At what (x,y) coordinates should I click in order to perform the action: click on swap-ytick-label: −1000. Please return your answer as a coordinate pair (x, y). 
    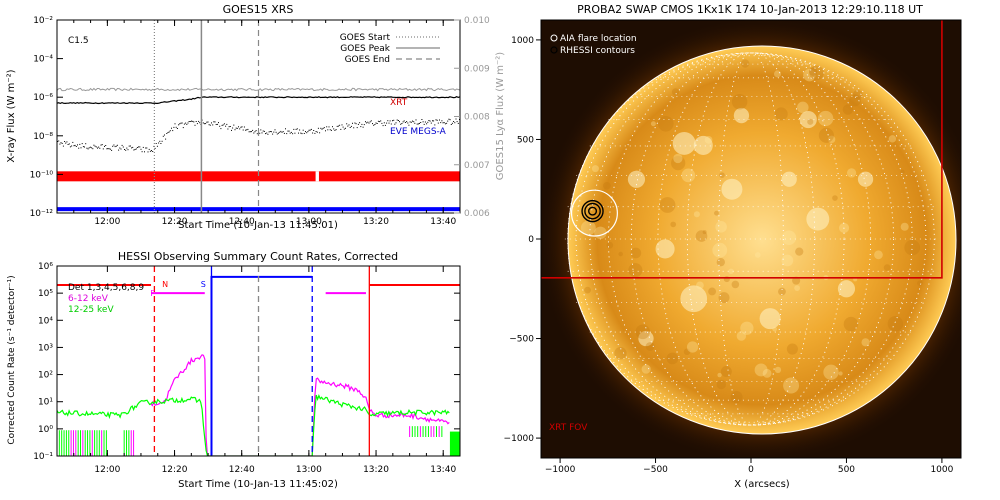
    Looking at the image, I should click on (519, 439).